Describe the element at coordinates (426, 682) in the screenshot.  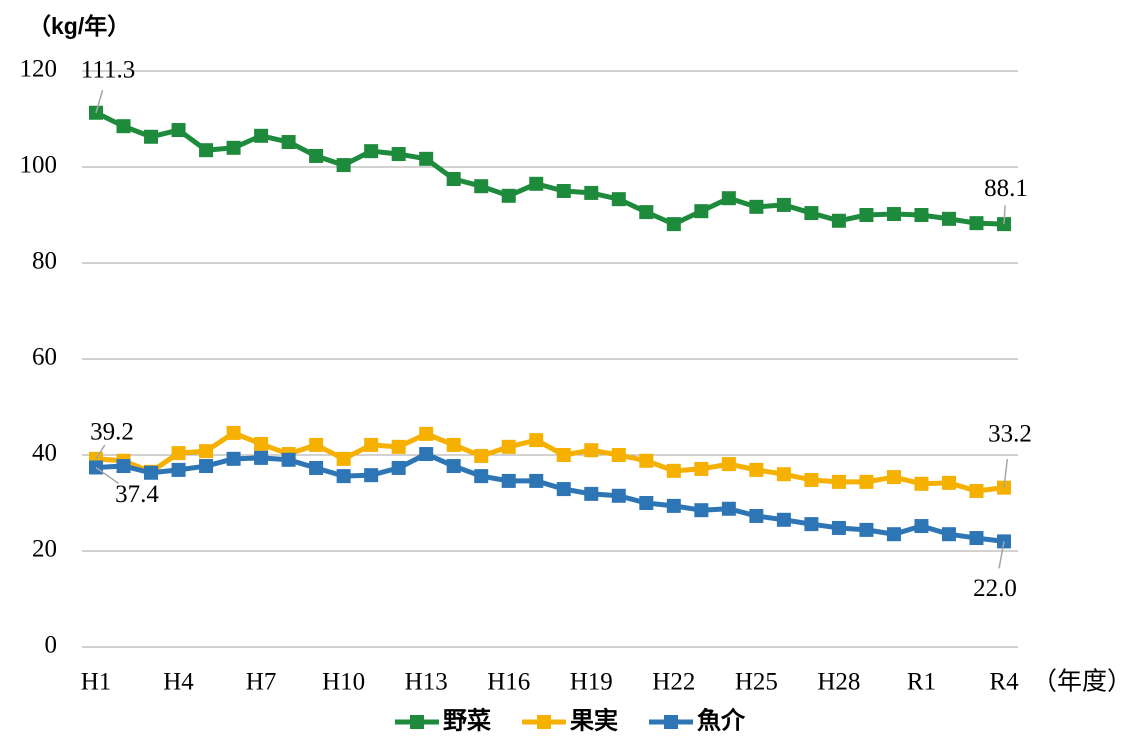
I see `x-tick-label: H13` at that location.